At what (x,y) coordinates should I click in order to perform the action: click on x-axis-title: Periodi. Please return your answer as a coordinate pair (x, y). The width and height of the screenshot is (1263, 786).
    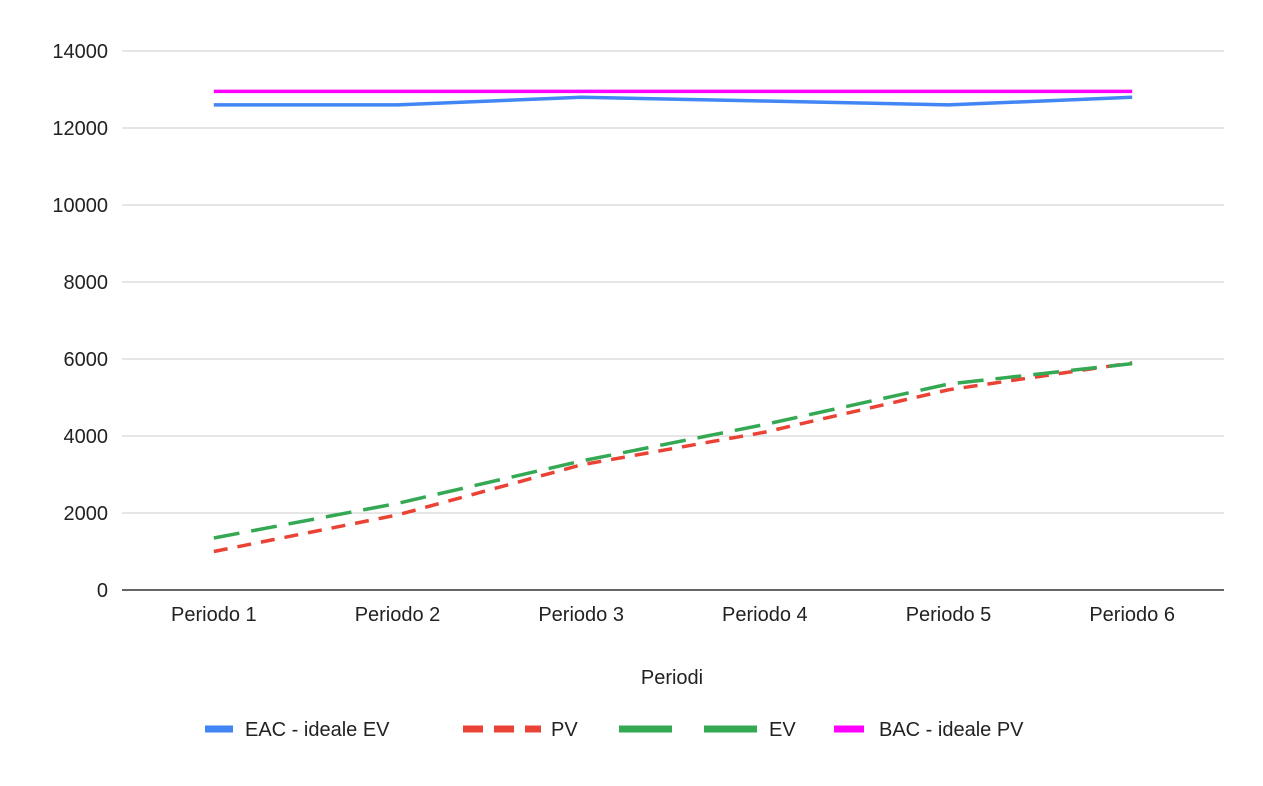
    Looking at the image, I should click on (672, 678).